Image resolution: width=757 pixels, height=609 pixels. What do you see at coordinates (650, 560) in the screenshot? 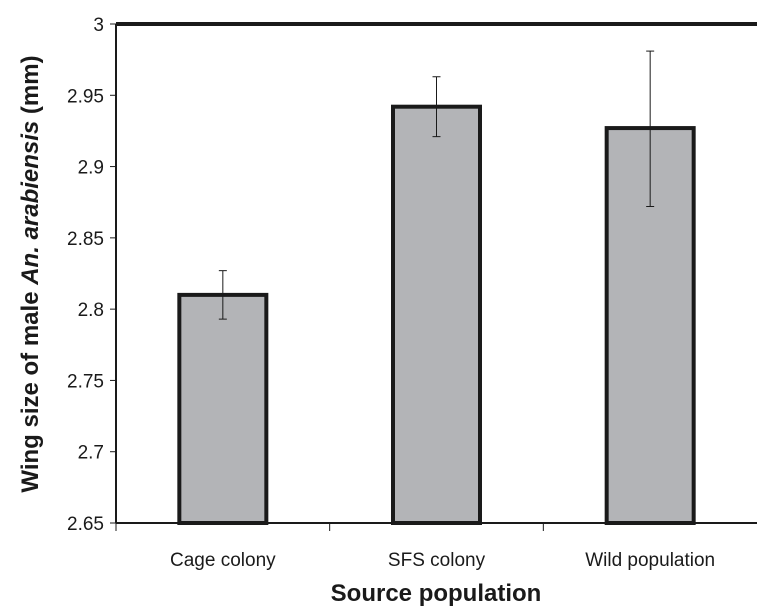
I see `x-tick-label: Wild population` at bounding box center [650, 560].